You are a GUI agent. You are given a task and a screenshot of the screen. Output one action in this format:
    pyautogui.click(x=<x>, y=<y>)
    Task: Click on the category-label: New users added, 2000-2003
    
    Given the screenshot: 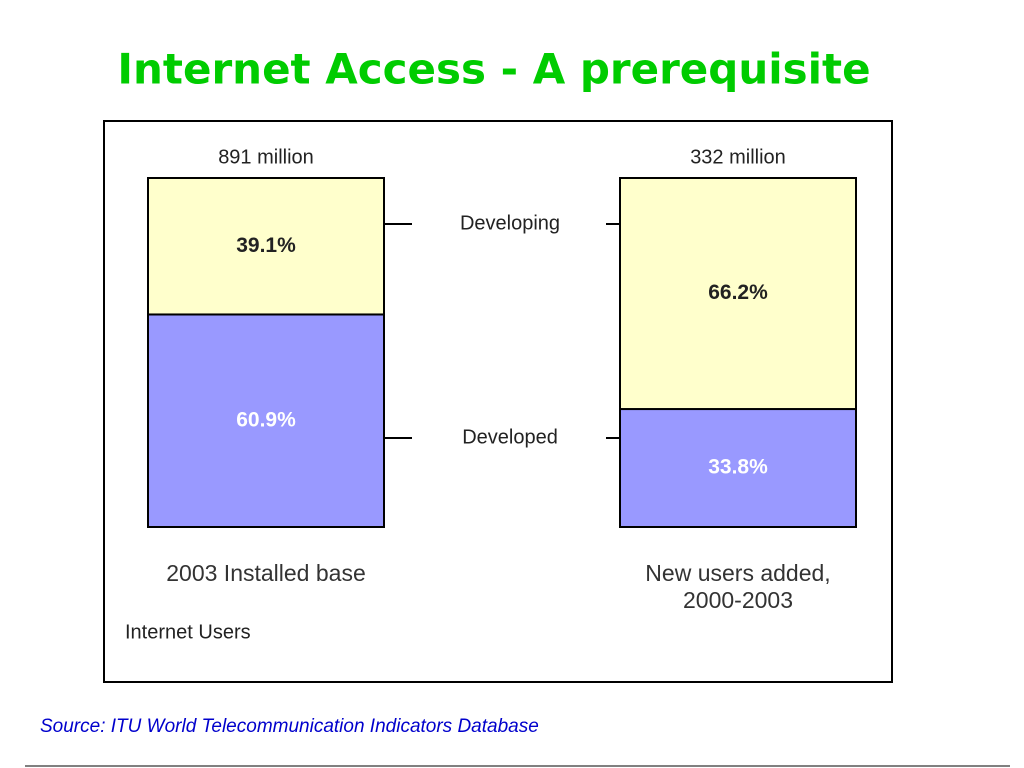 What is the action you would take?
    pyautogui.click(x=738, y=586)
    